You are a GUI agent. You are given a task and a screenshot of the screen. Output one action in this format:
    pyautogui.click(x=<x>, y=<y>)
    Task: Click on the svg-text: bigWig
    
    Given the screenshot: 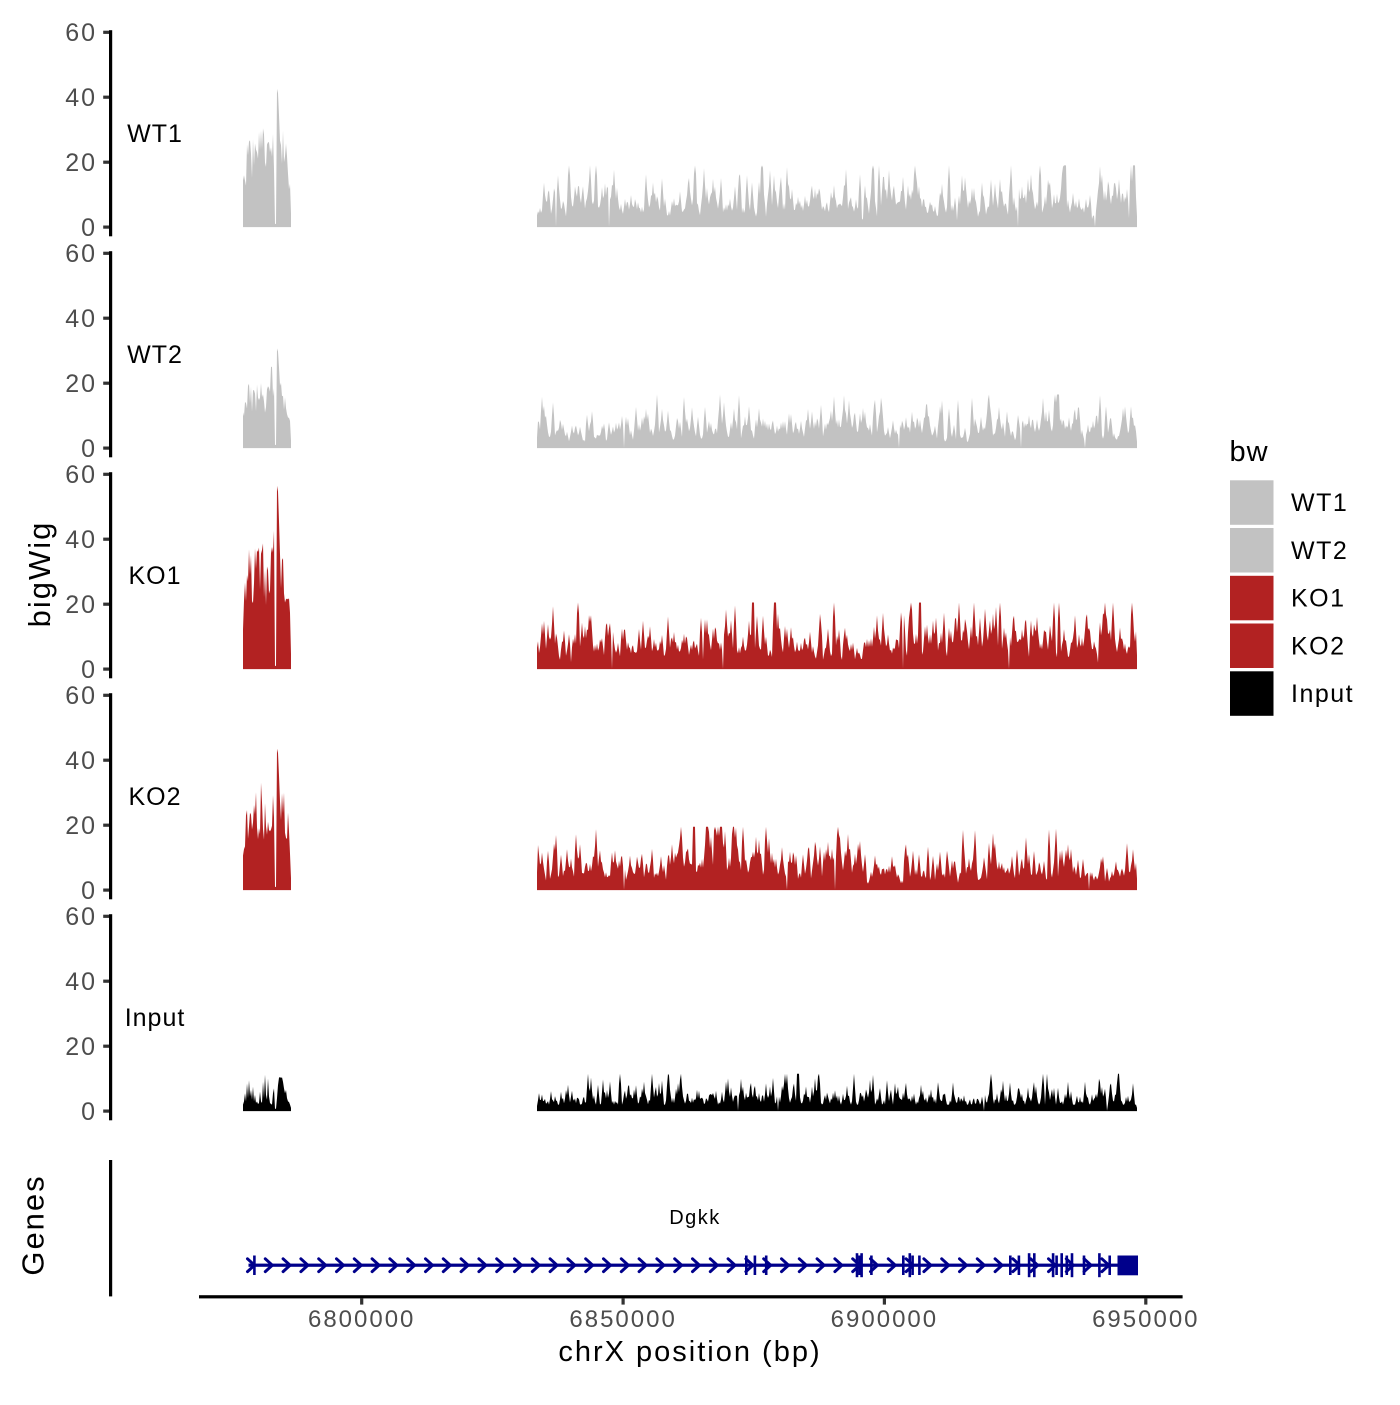 What is the action you would take?
    pyautogui.click(x=39, y=574)
    